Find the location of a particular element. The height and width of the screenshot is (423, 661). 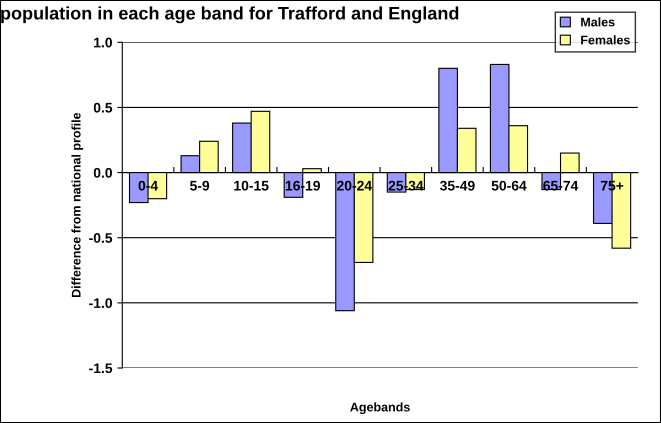

x-tick-label: 0-4 is located at coordinates (148, 185).